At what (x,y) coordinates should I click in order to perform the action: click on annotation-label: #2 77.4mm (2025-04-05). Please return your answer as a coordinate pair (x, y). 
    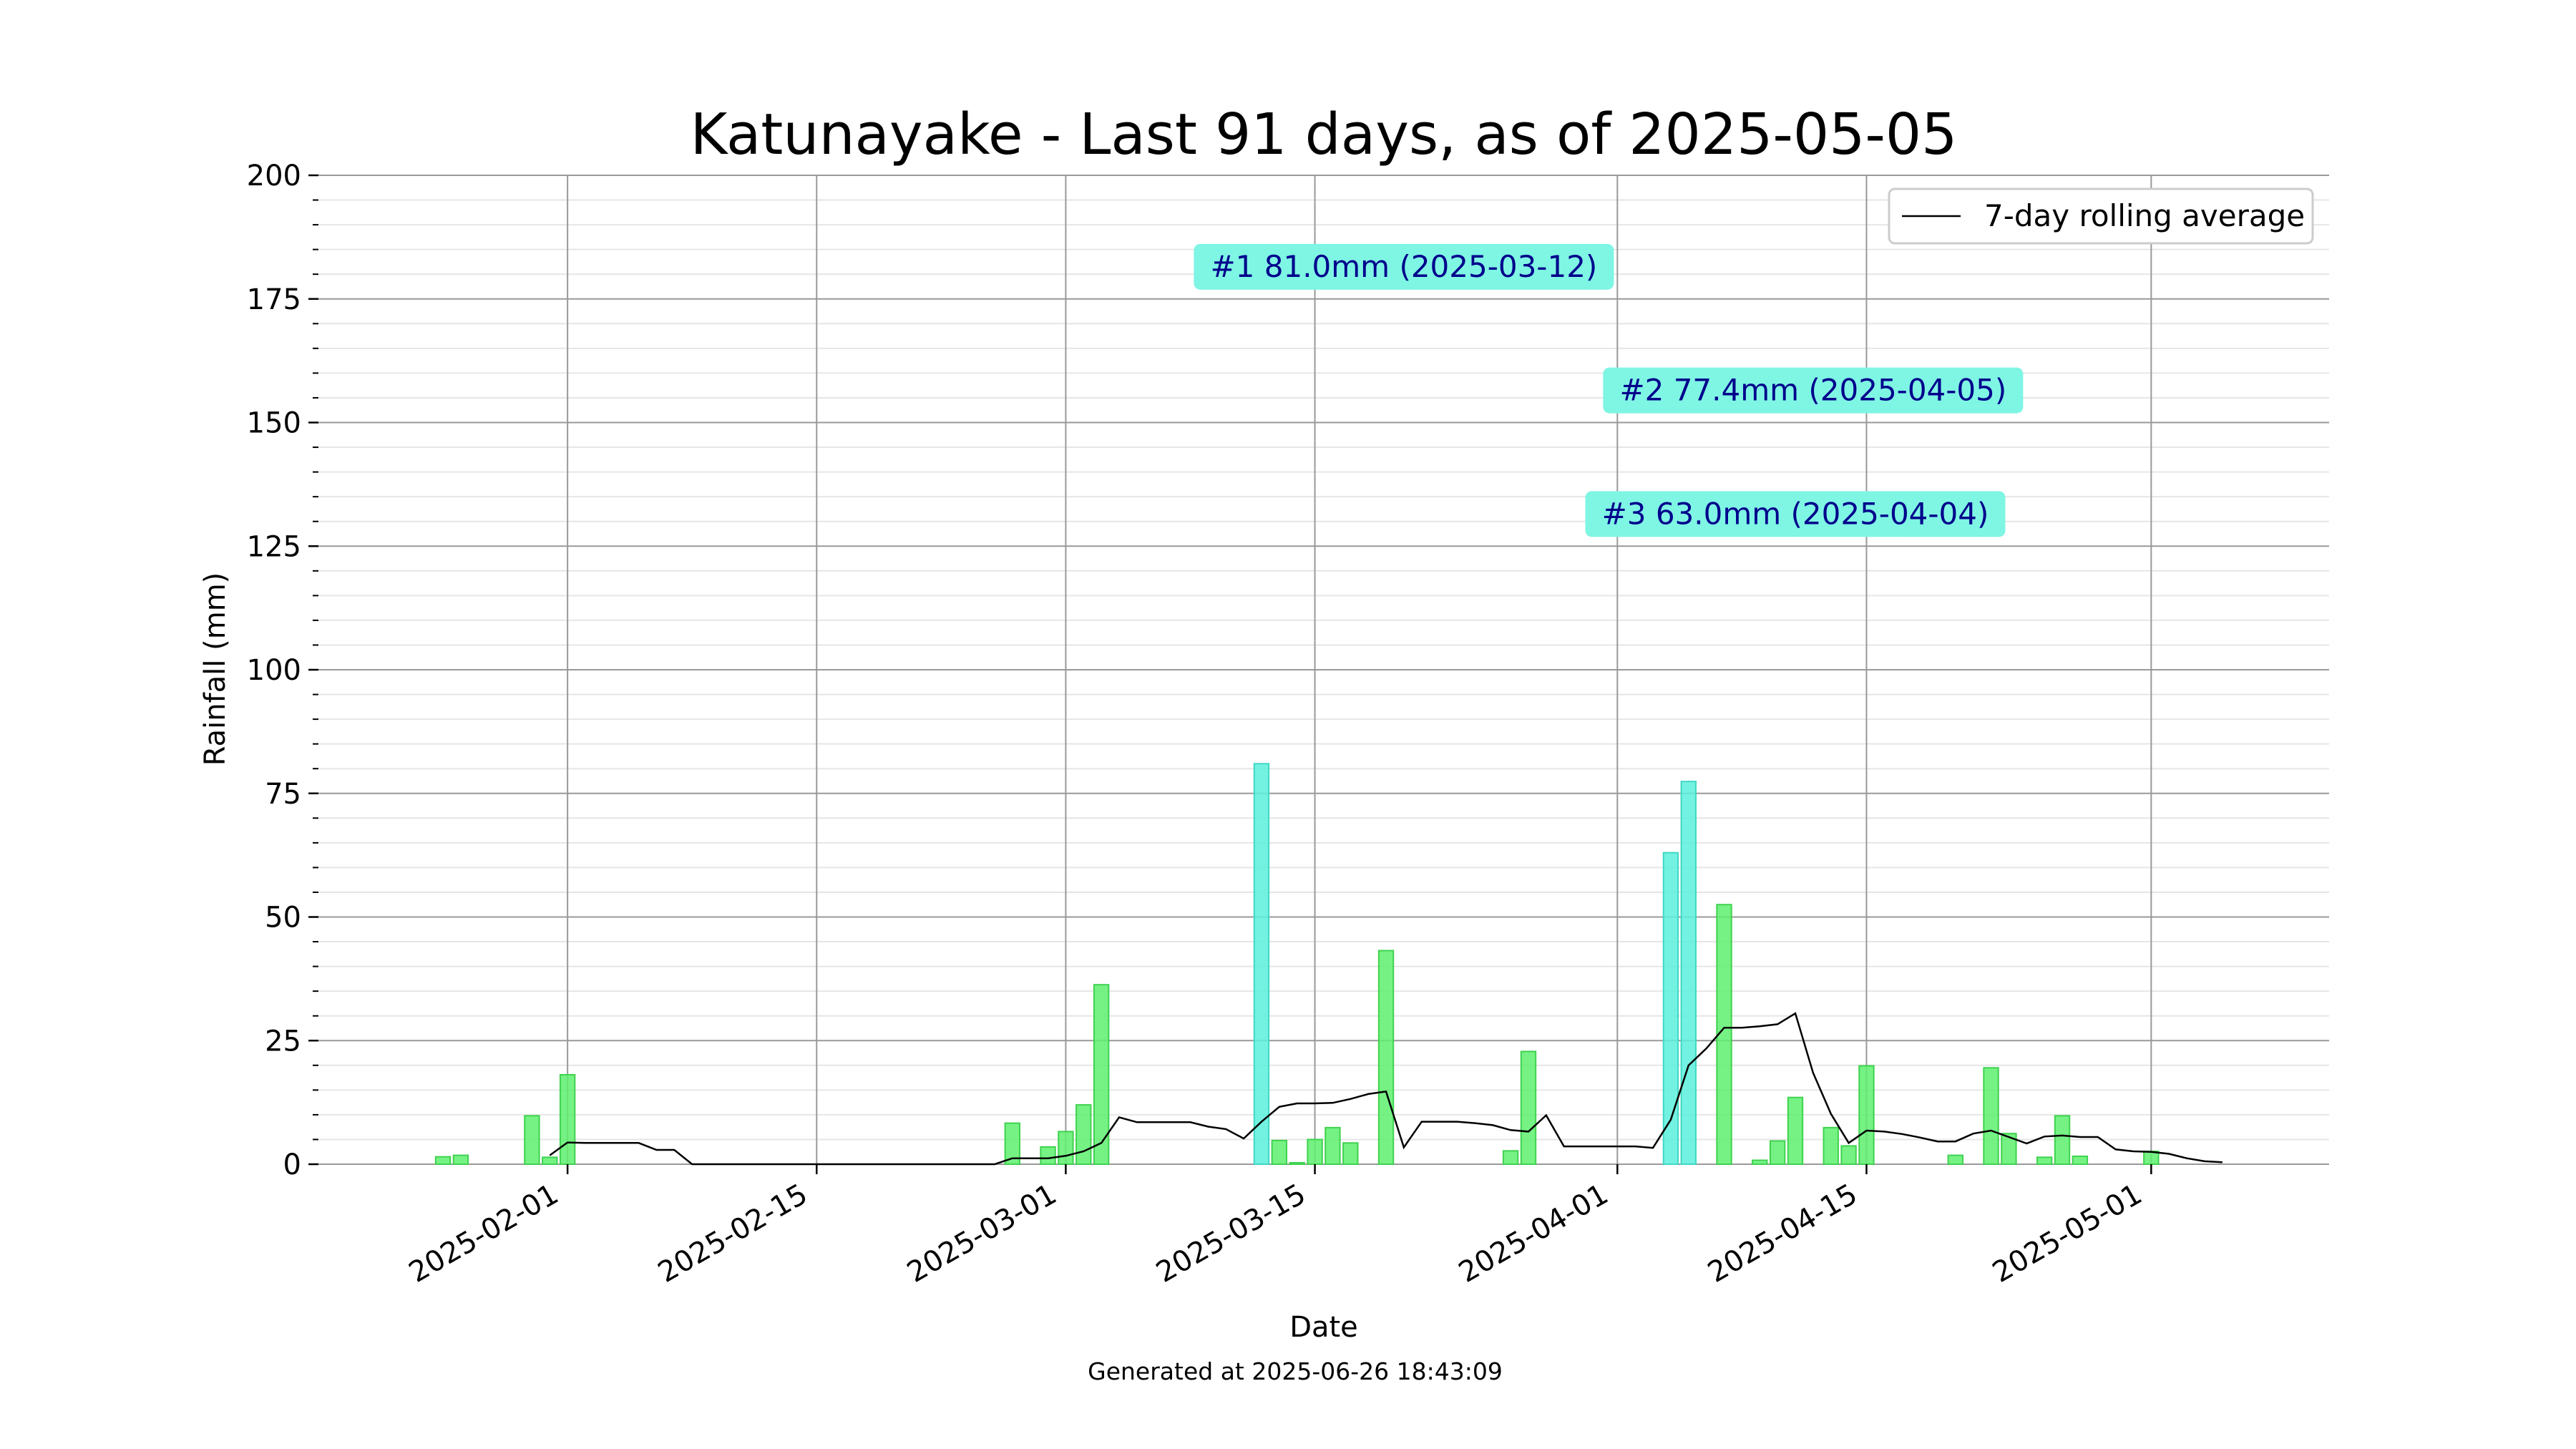
    Looking at the image, I should click on (1813, 390).